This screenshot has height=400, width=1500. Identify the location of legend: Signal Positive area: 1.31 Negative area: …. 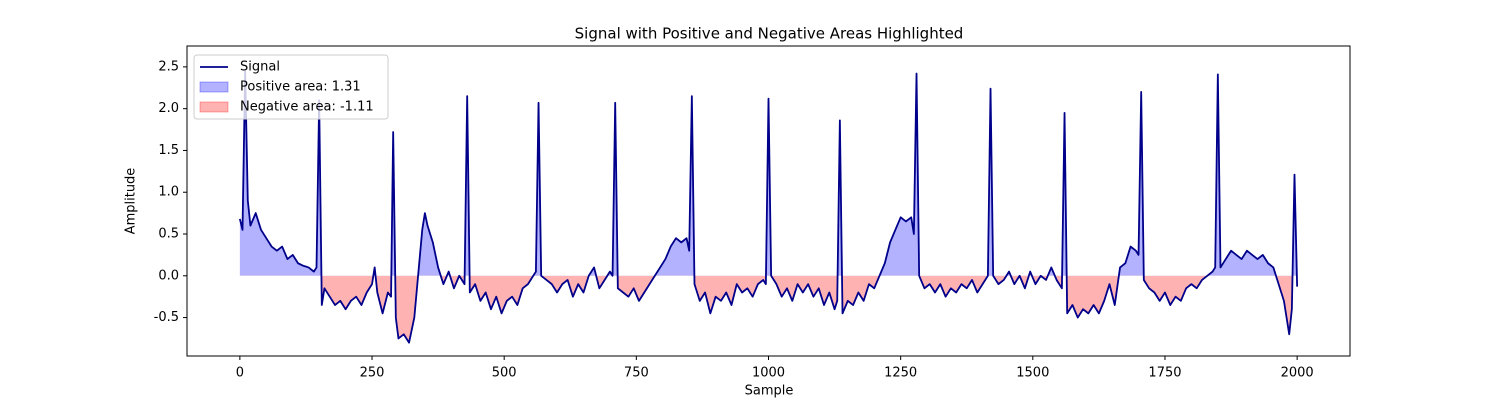
(291, 87).